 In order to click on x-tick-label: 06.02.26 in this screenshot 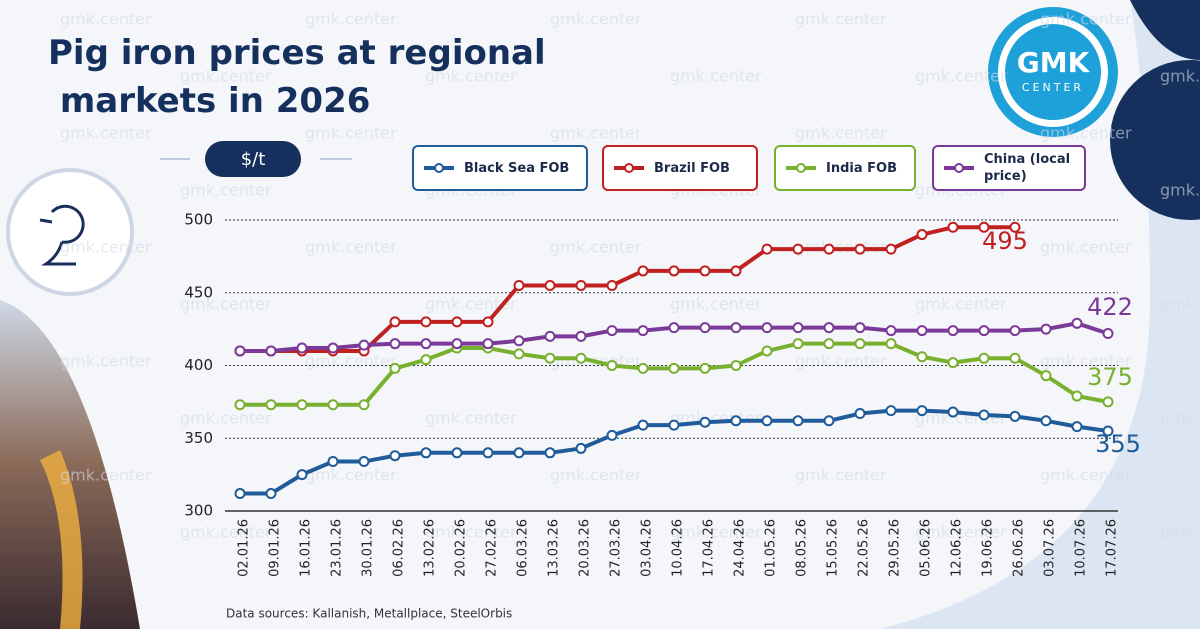, I will do `click(399, 548)`.